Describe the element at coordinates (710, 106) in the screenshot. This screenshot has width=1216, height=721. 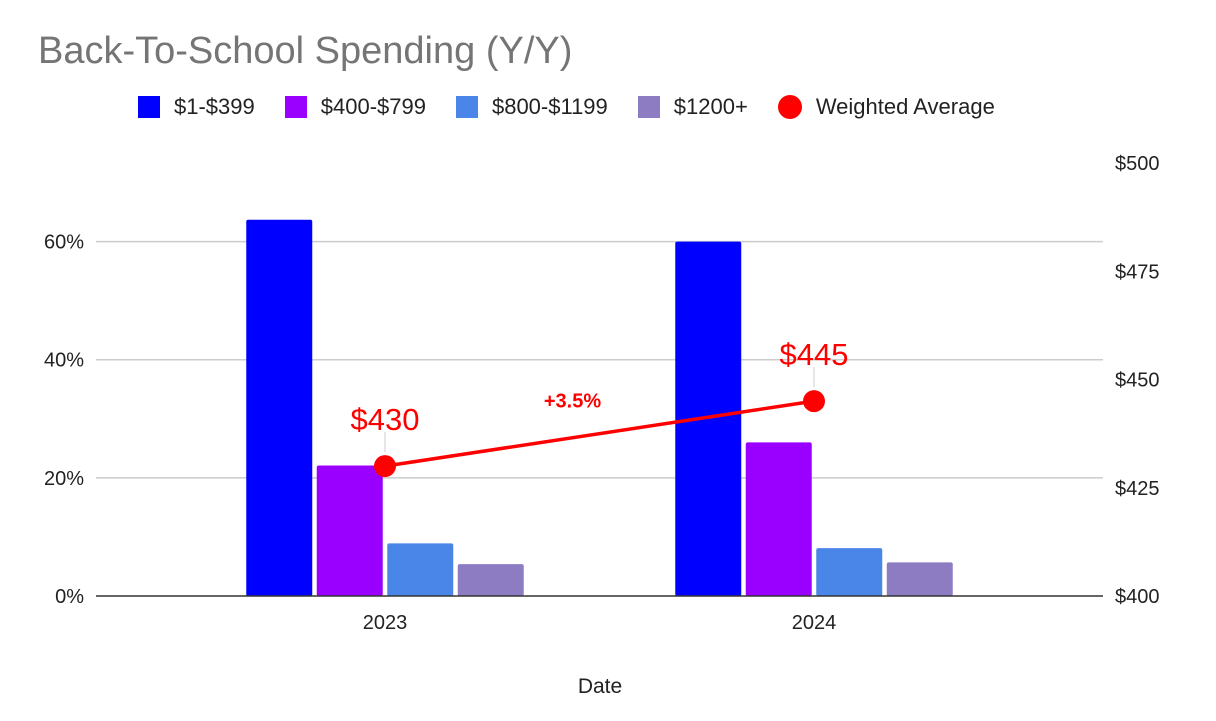
I see `legend-label-1200-plus: $1200+` at that location.